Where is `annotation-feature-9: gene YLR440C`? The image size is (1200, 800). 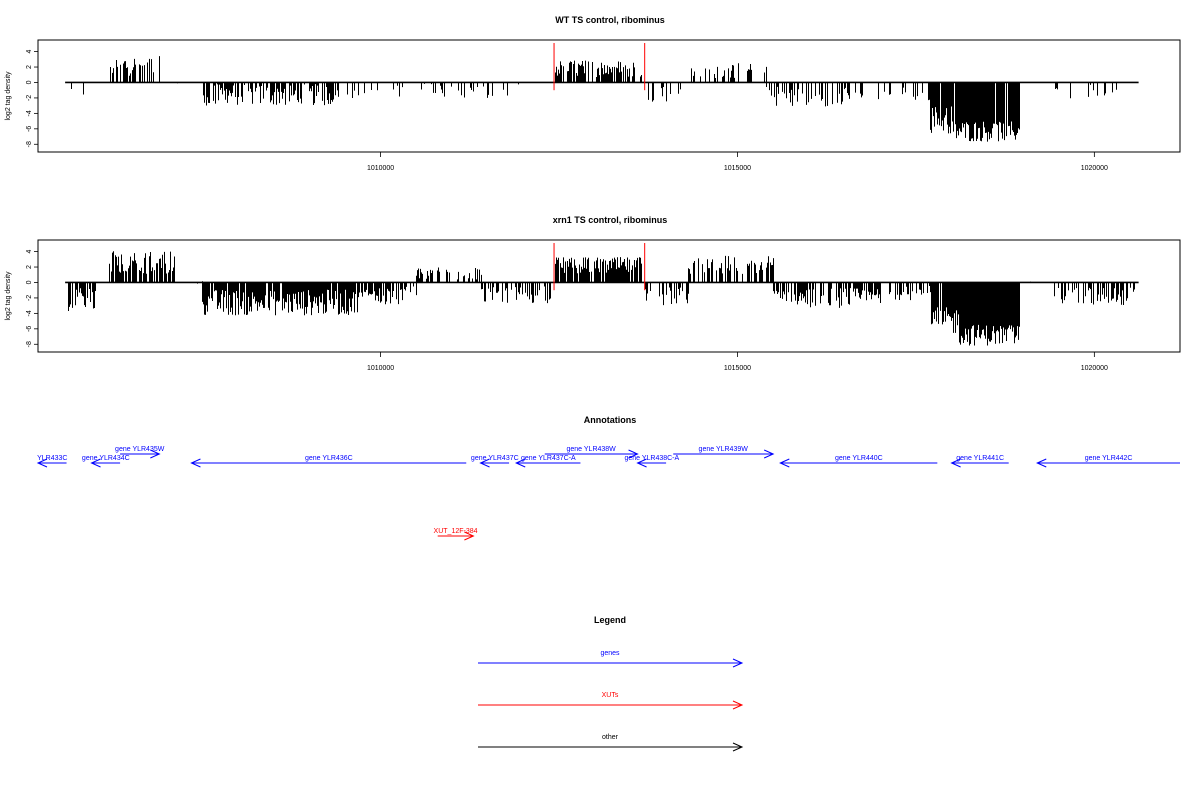 annotation-feature-9: gene YLR440C is located at coordinates (858, 461).